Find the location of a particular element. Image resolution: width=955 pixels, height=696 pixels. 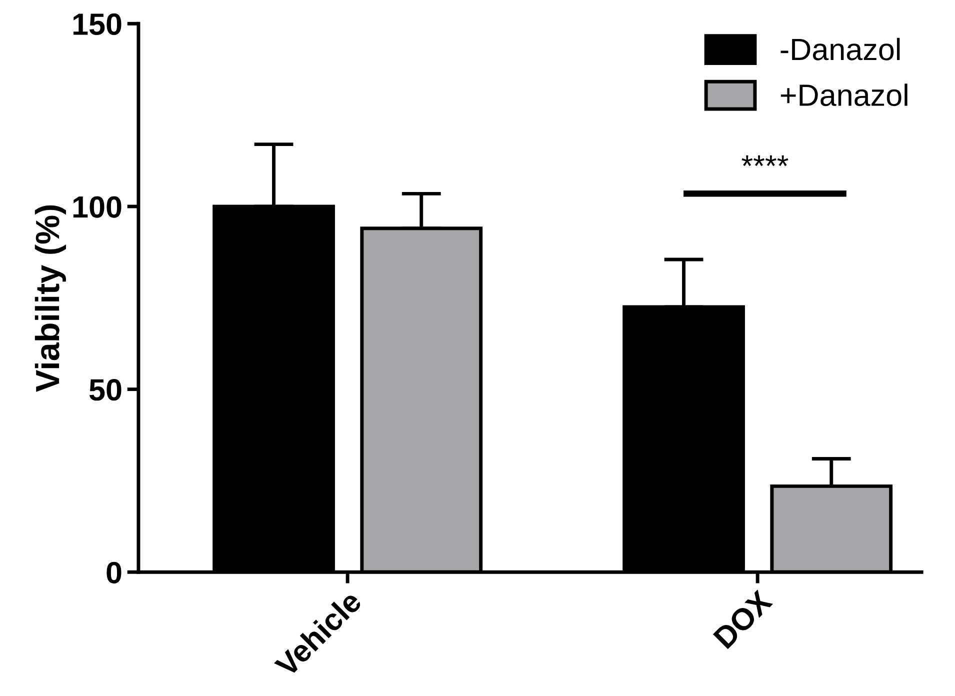

y-tick-label: 0 is located at coordinates (114, 573).